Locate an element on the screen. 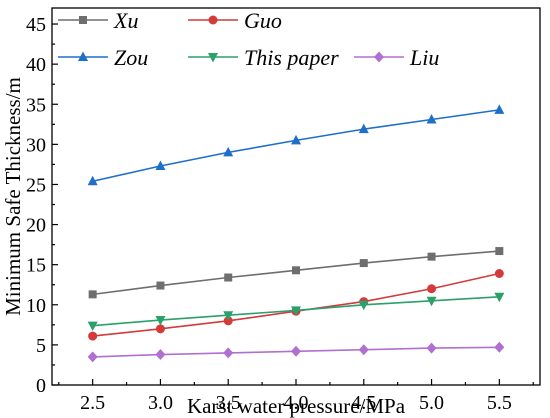 The width and height of the screenshot is (550, 418). legend-item: Xu is located at coordinates (98, 20).